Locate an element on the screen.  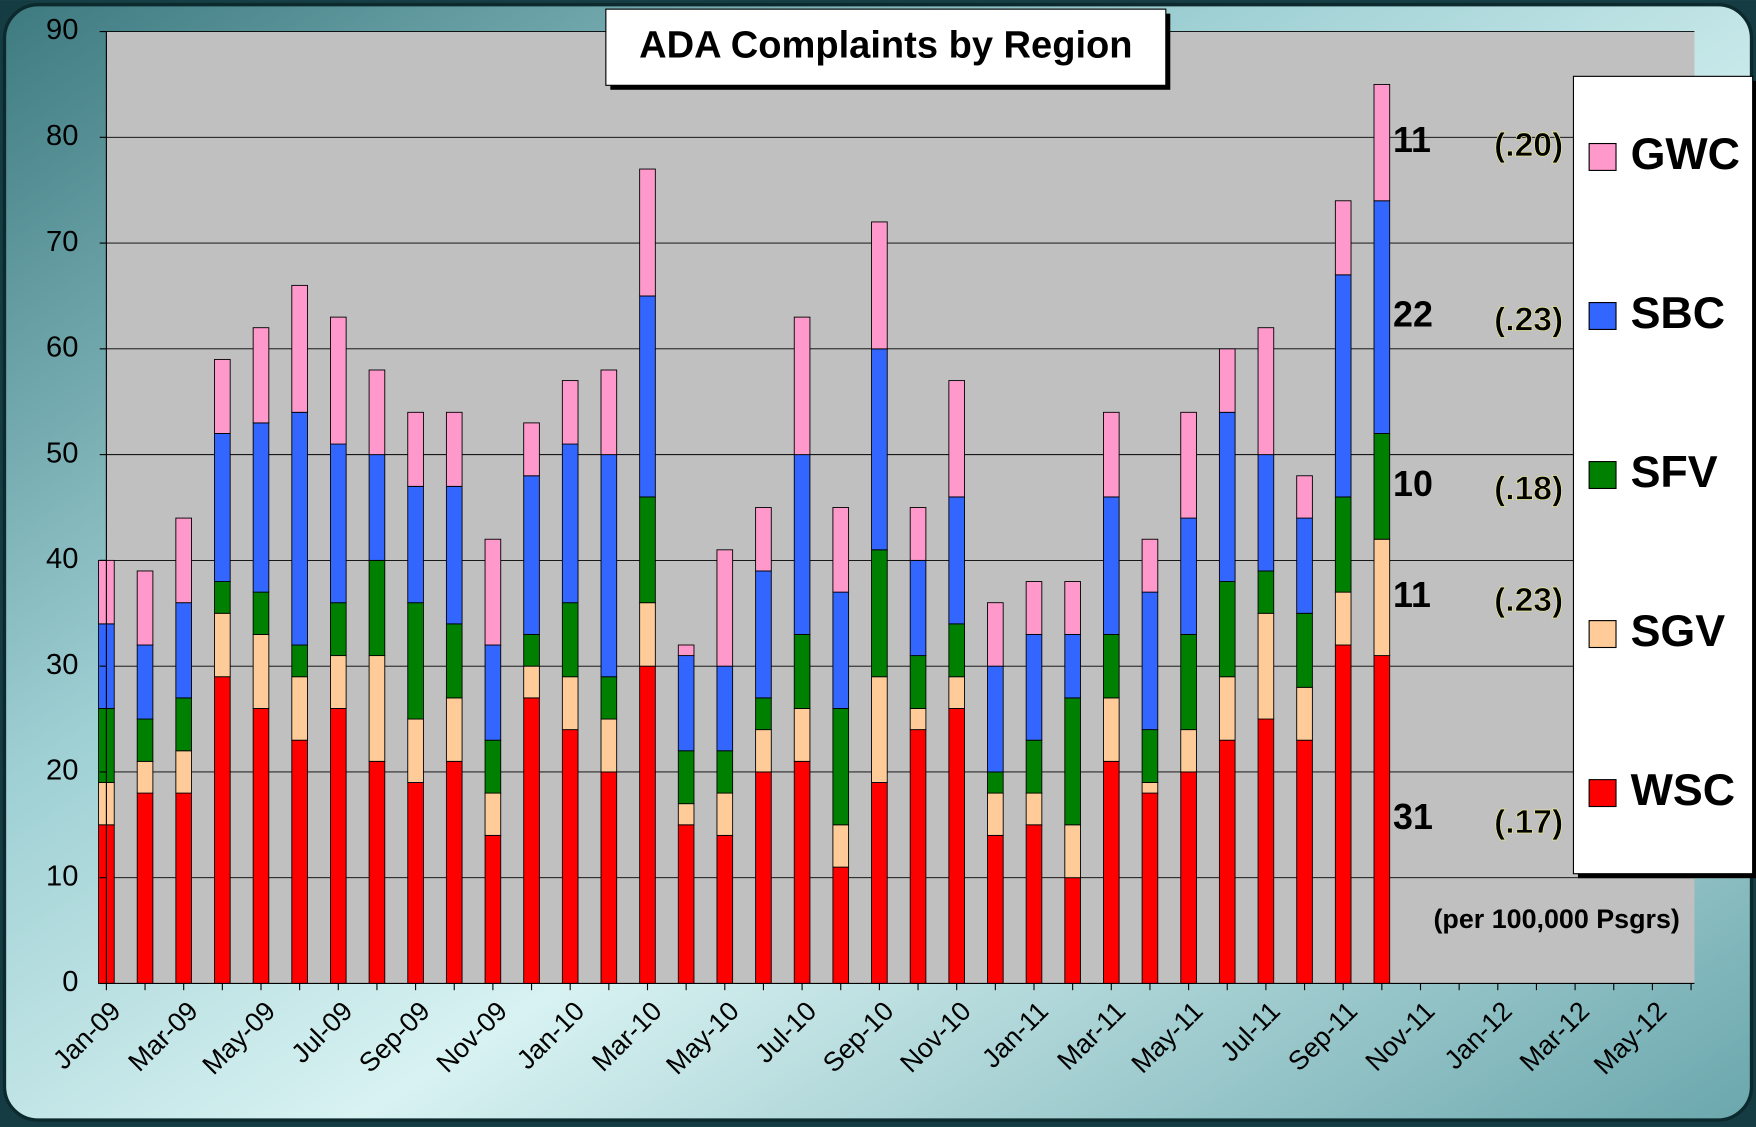
legend-swatch is located at coordinates (1602, 316).